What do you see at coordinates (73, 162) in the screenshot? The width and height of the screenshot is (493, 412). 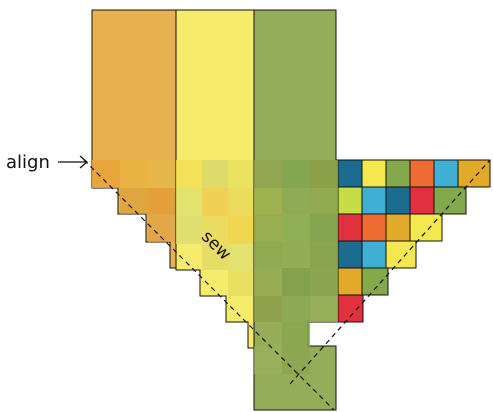 I see `right-arrow-icon` at bounding box center [73, 162].